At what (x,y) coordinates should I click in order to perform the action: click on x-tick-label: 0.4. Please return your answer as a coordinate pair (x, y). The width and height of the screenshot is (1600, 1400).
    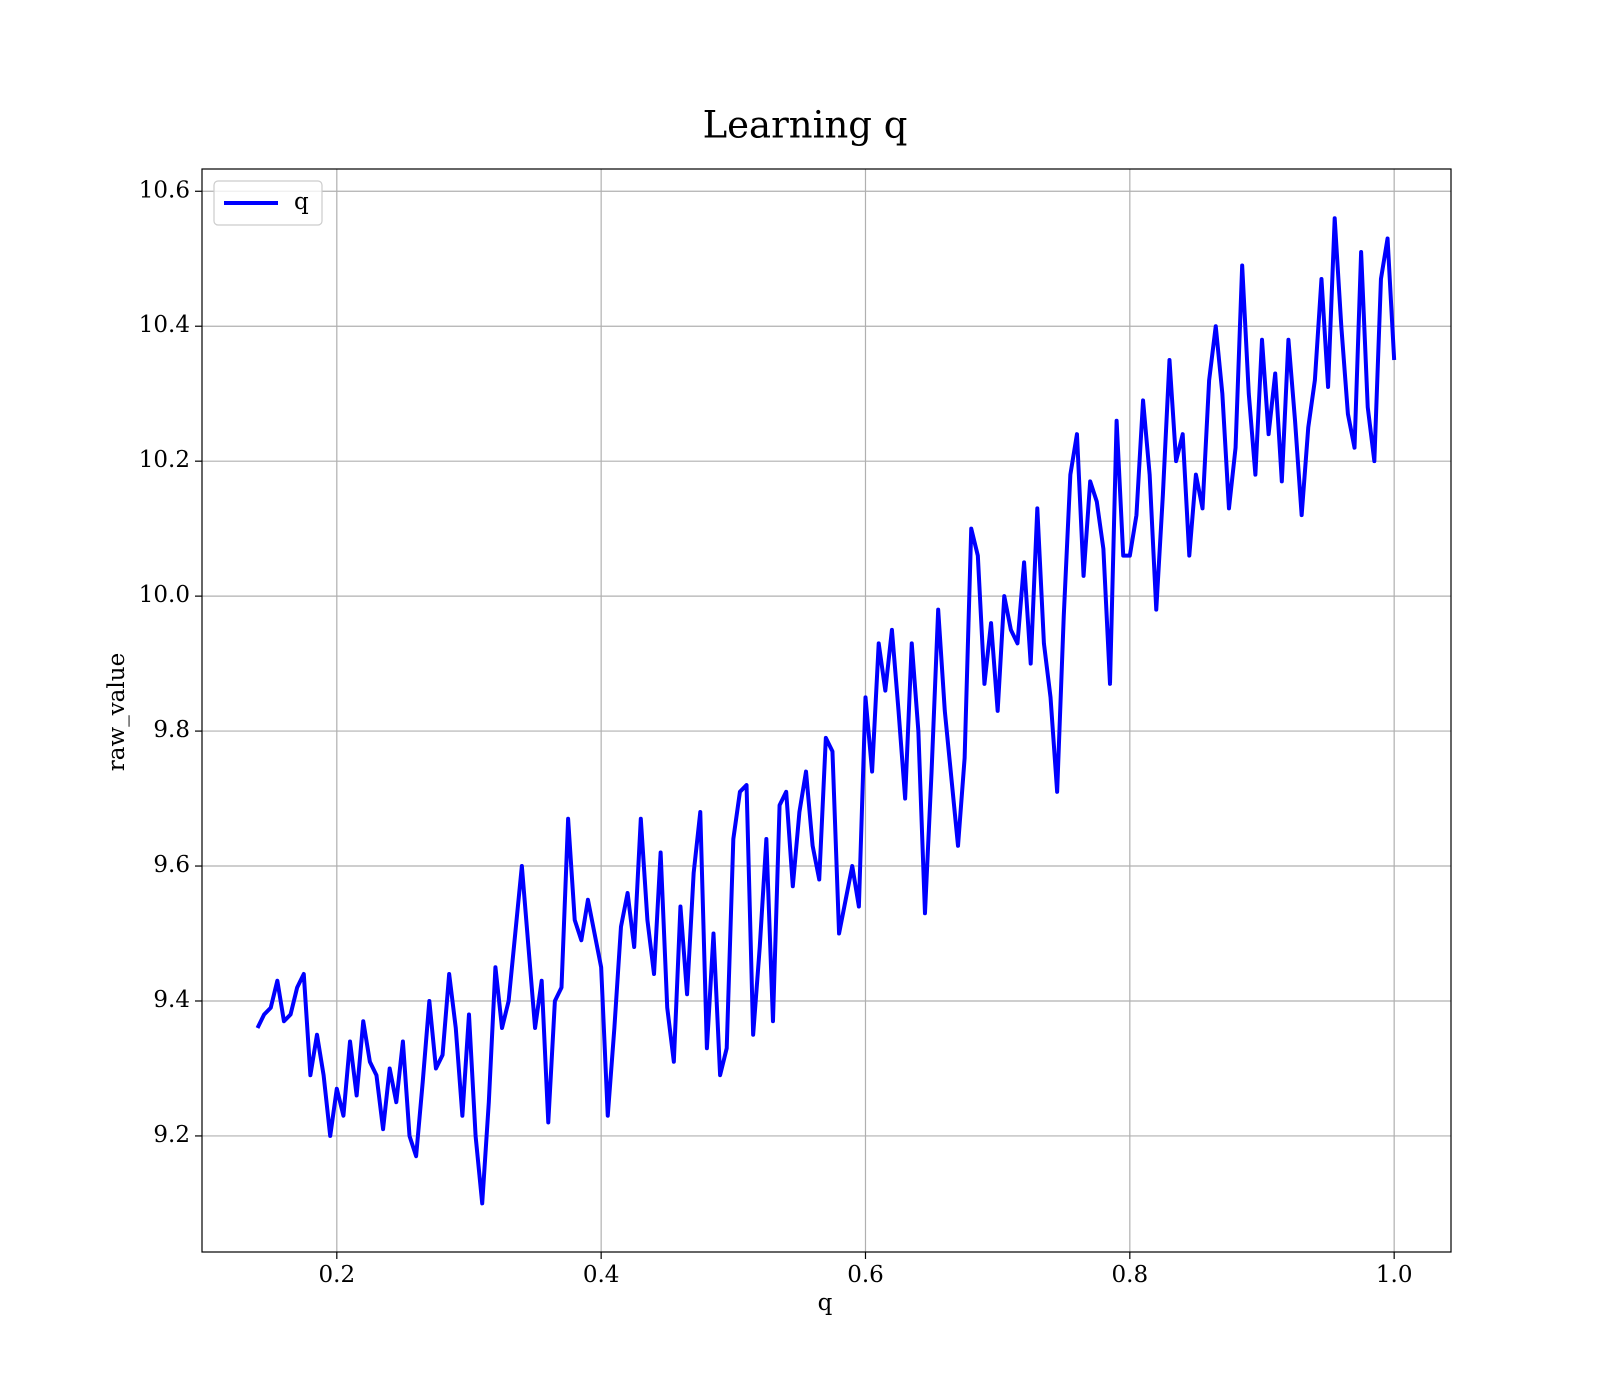
    Looking at the image, I should click on (601, 1275).